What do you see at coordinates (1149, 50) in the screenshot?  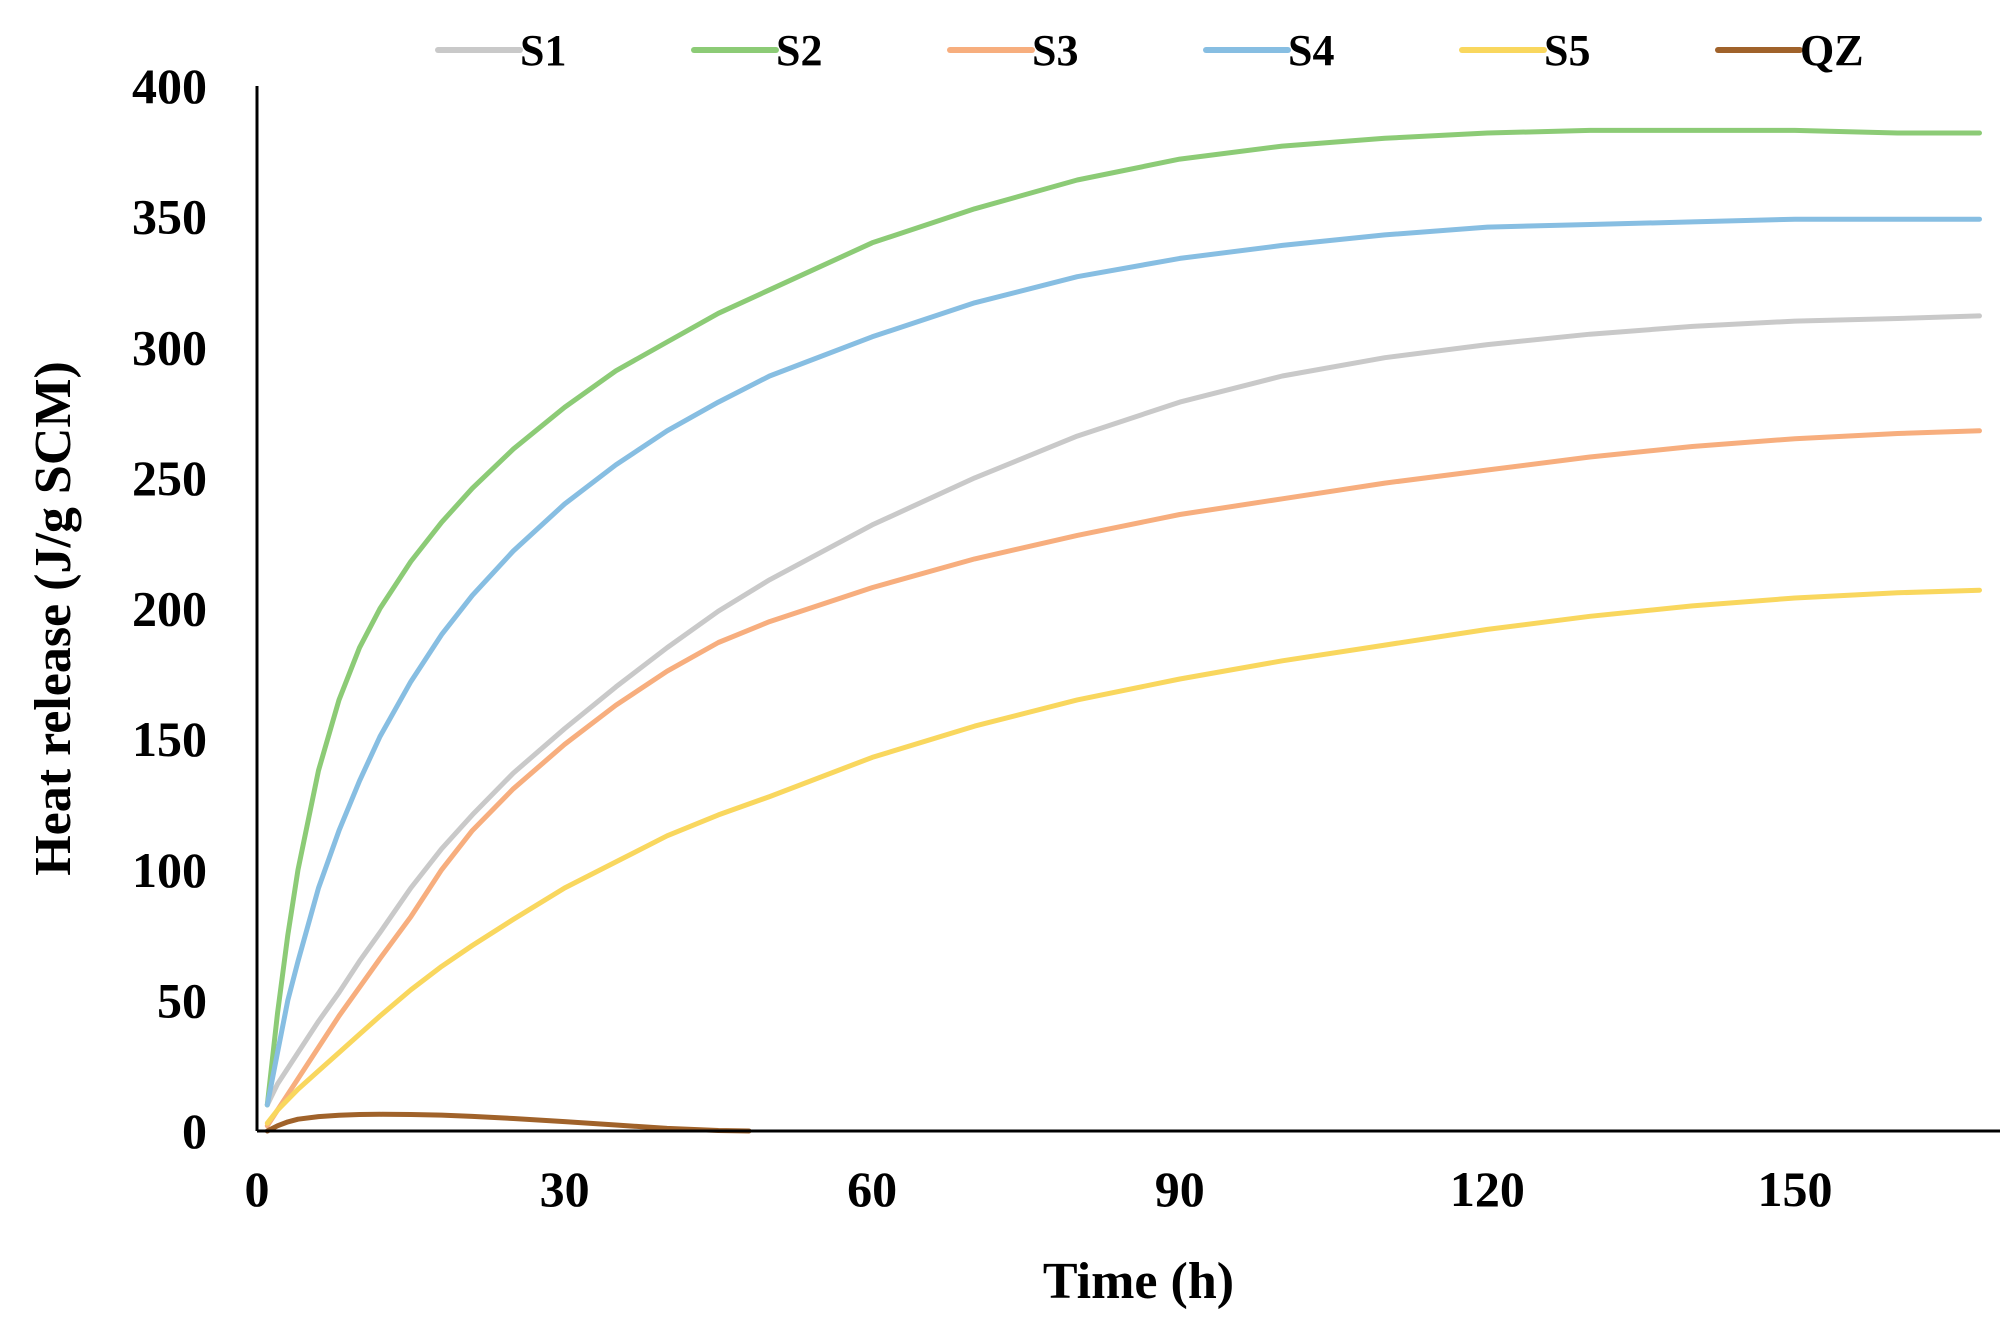 I see `legend: S1 S2 S3 S4 S5 QZ` at bounding box center [1149, 50].